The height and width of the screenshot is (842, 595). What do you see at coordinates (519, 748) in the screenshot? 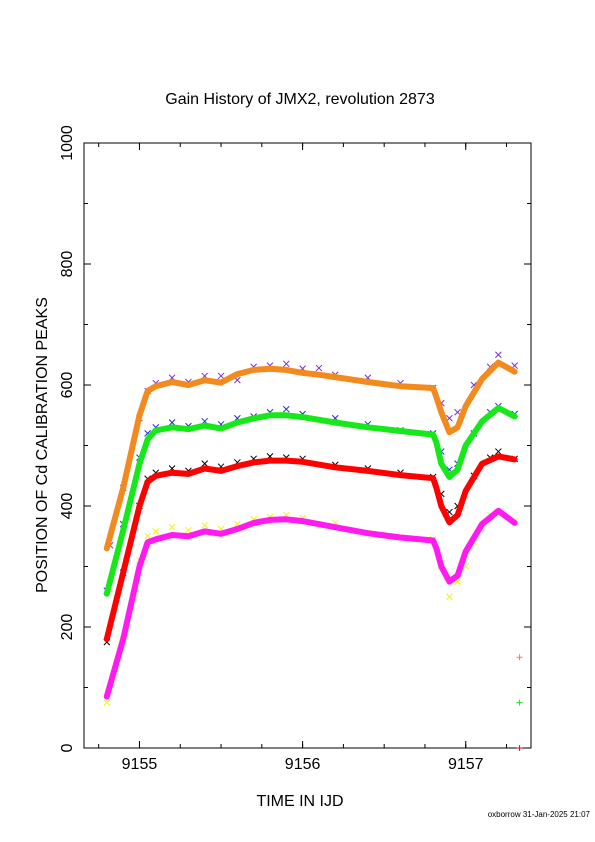
I see `data-point-red` at bounding box center [519, 748].